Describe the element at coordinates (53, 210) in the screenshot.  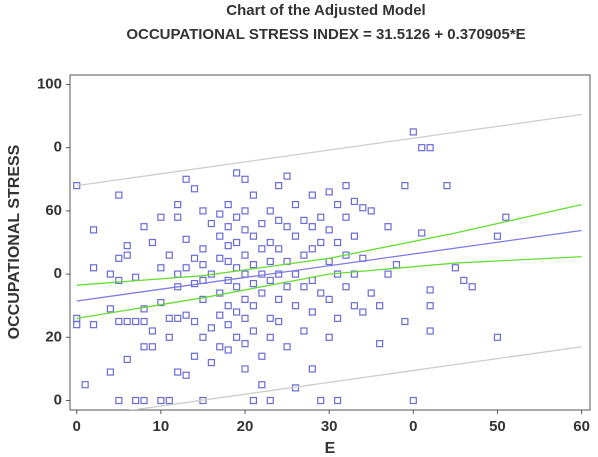
I see `y-tick-label: 60` at that location.